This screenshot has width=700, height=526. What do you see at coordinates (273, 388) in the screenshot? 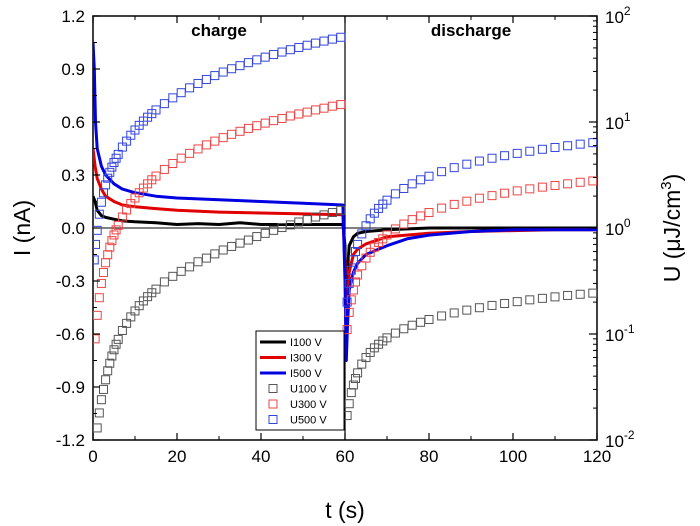
I see `legend-swatch` at bounding box center [273, 388].